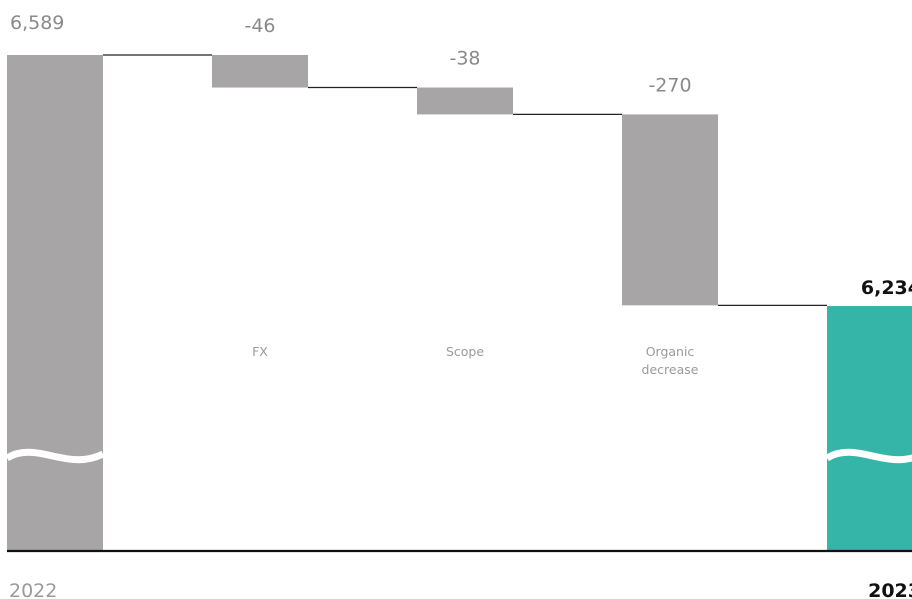 This screenshot has height=599, width=912. Describe the element at coordinates (55, 456) in the screenshot. I see `axis-break-2022` at that location.